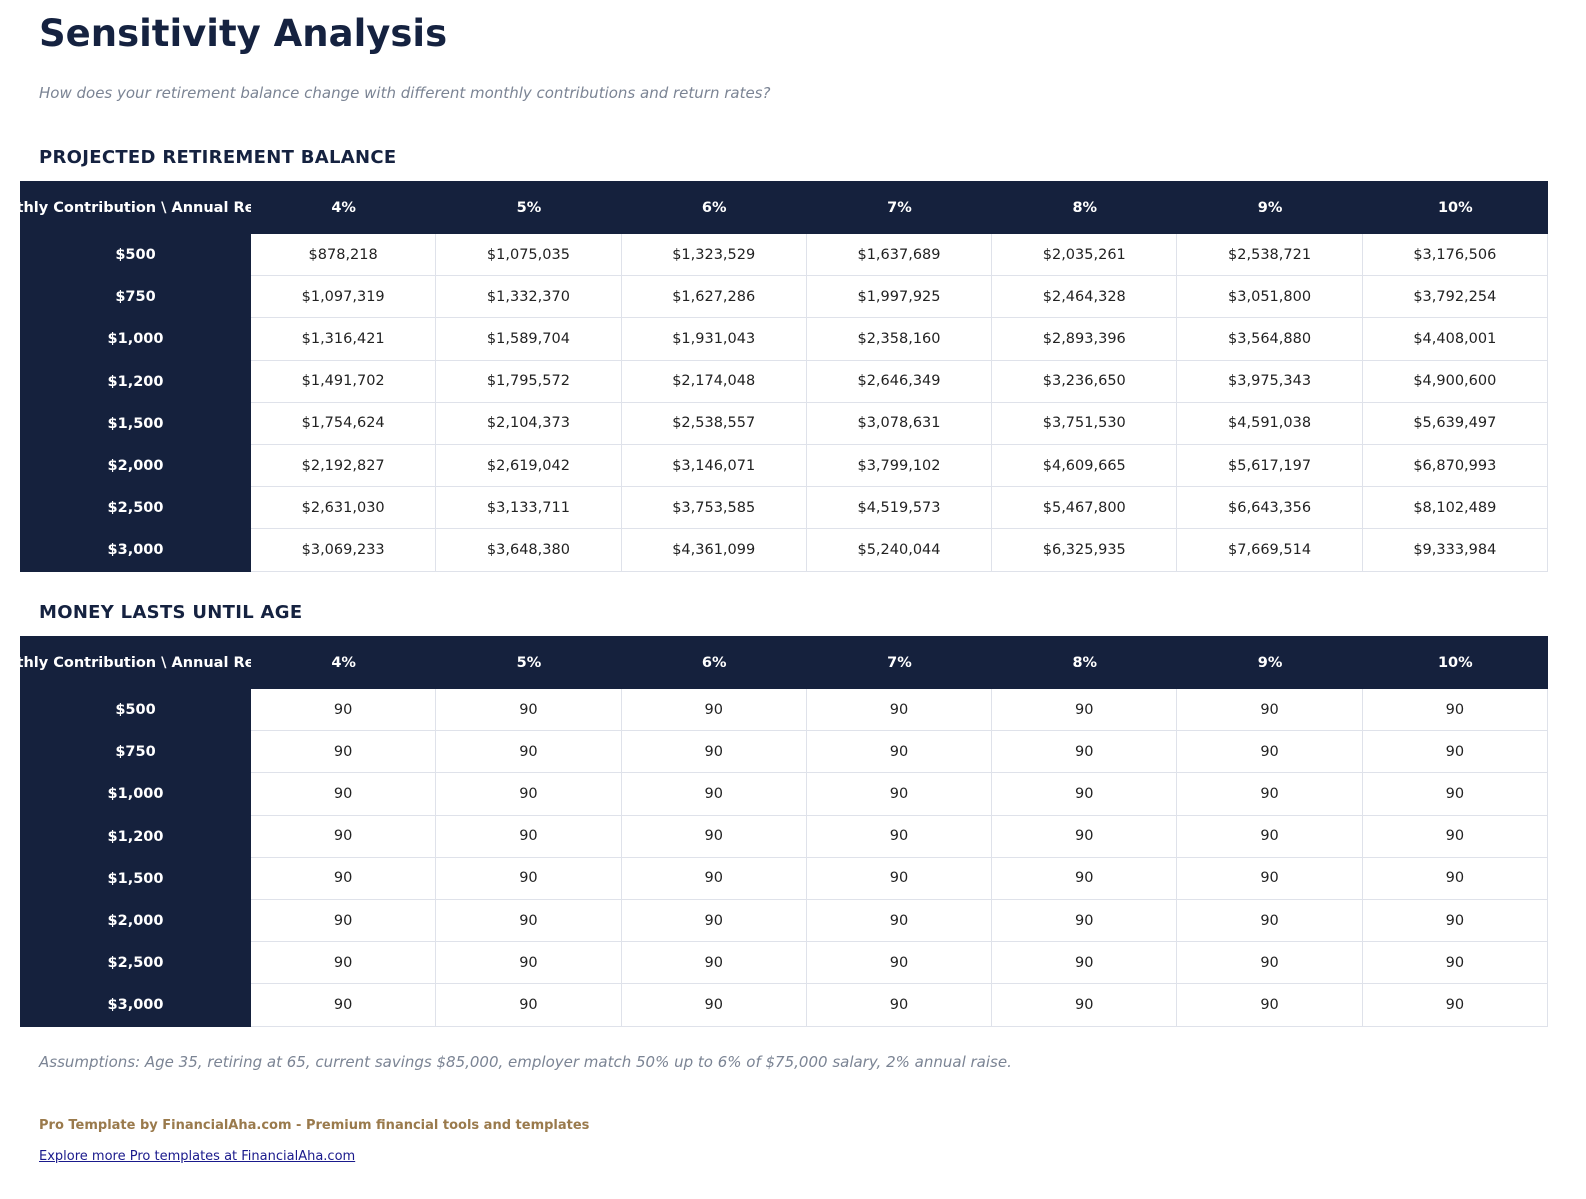  What do you see at coordinates (344, 423) in the screenshot?
I see `table-cell: $1,754,624` at bounding box center [344, 423].